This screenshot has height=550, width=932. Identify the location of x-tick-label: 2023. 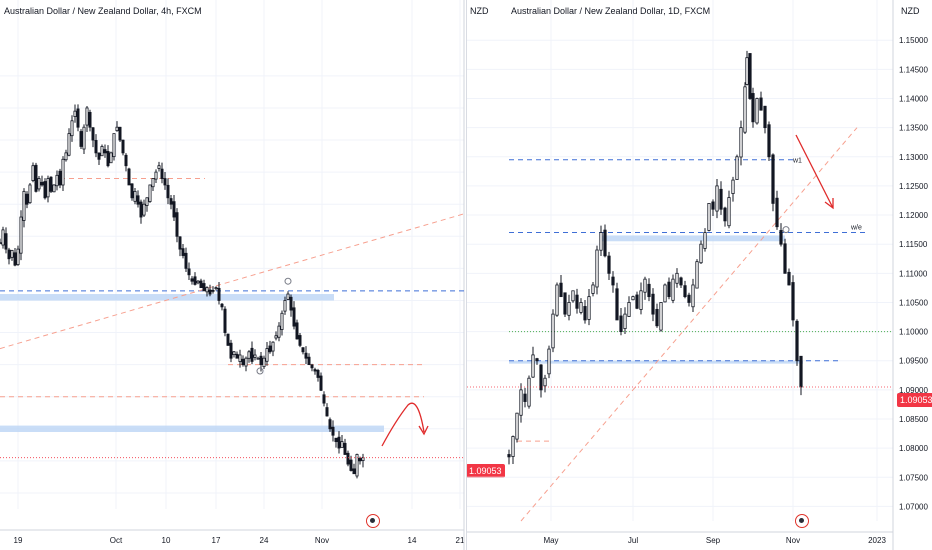
(877, 540).